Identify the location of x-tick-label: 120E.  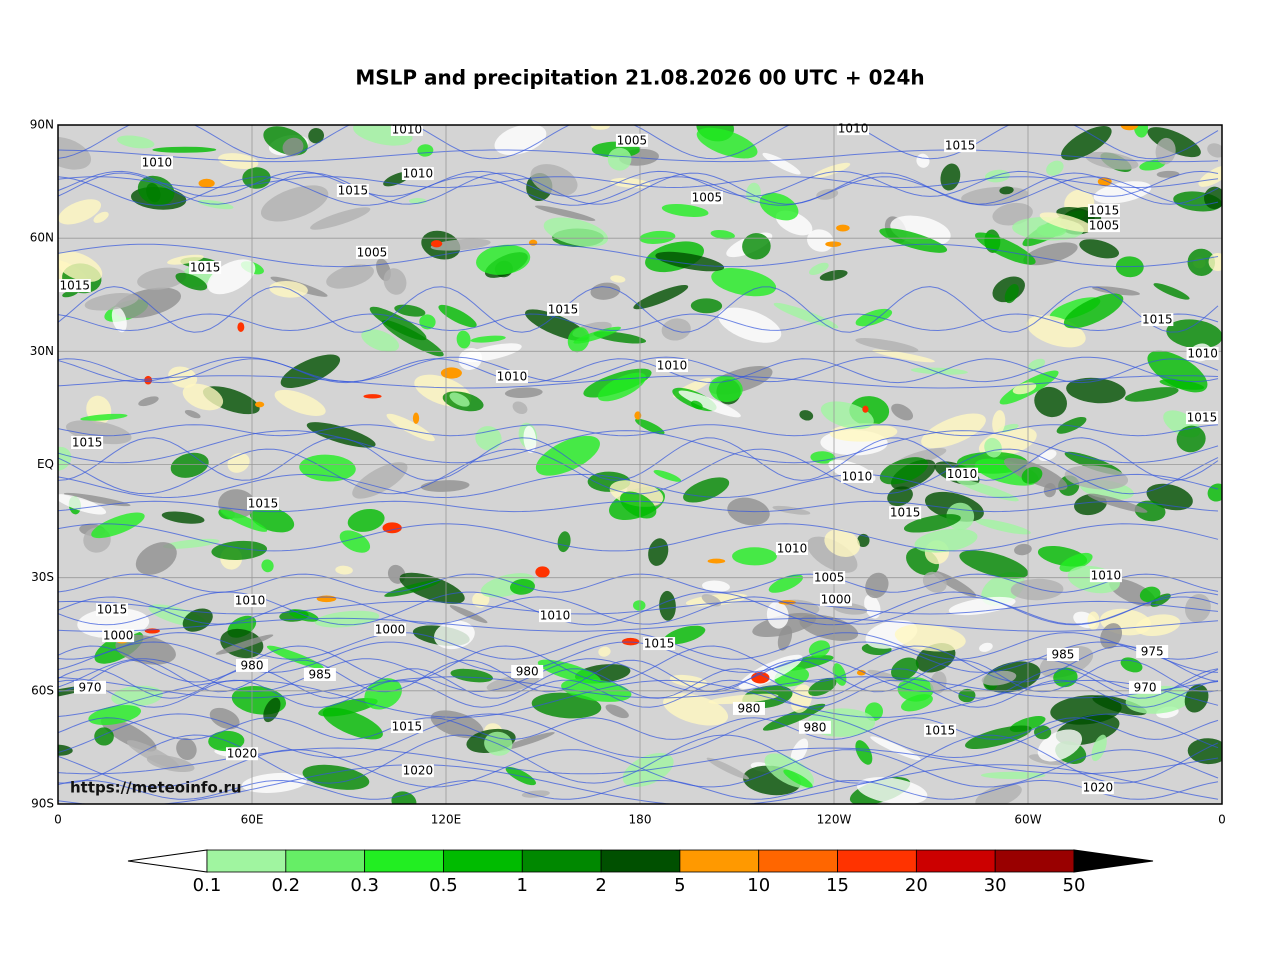
(446, 820).